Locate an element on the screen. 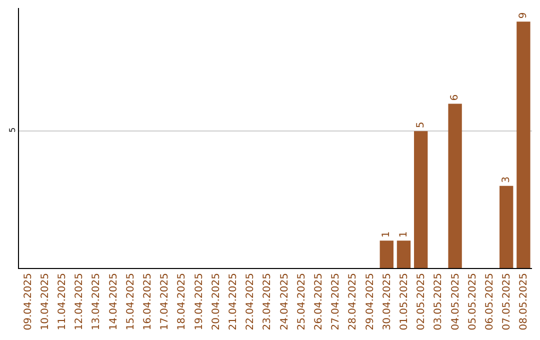 The height and width of the screenshot is (340, 540). x-tick-label: 22.04.2025 is located at coordinates (250, 301).